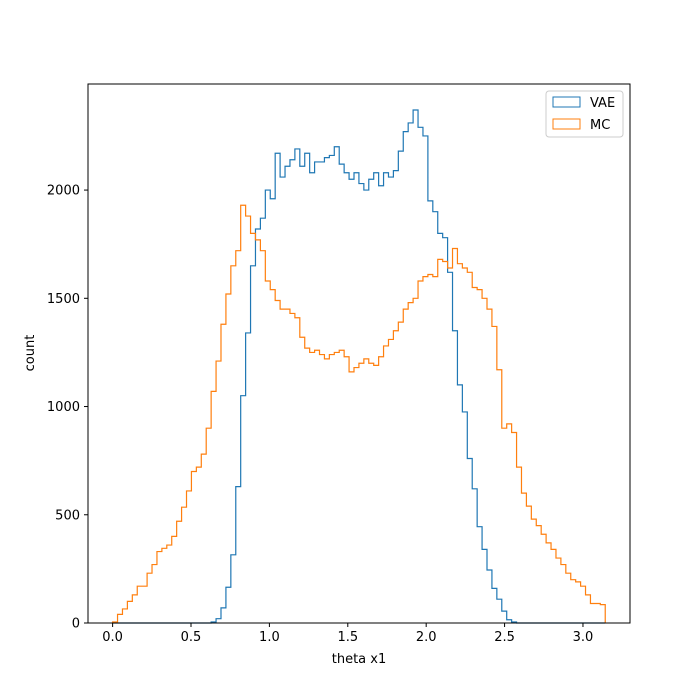 The image size is (700, 700). I want to click on y-tick-label: 2000, so click(63, 191).